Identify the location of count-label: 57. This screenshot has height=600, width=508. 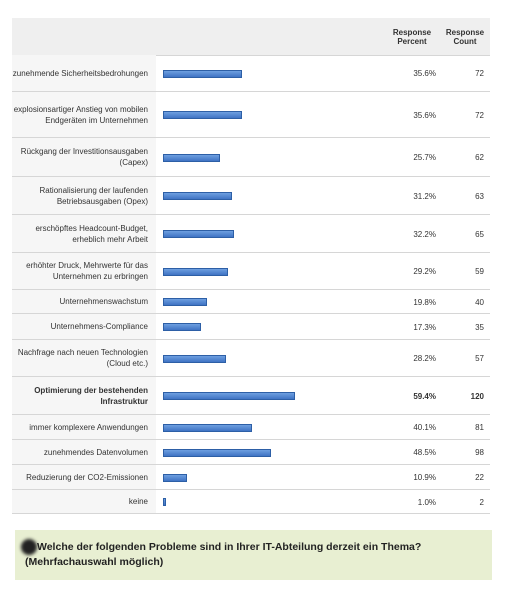
(479, 358).